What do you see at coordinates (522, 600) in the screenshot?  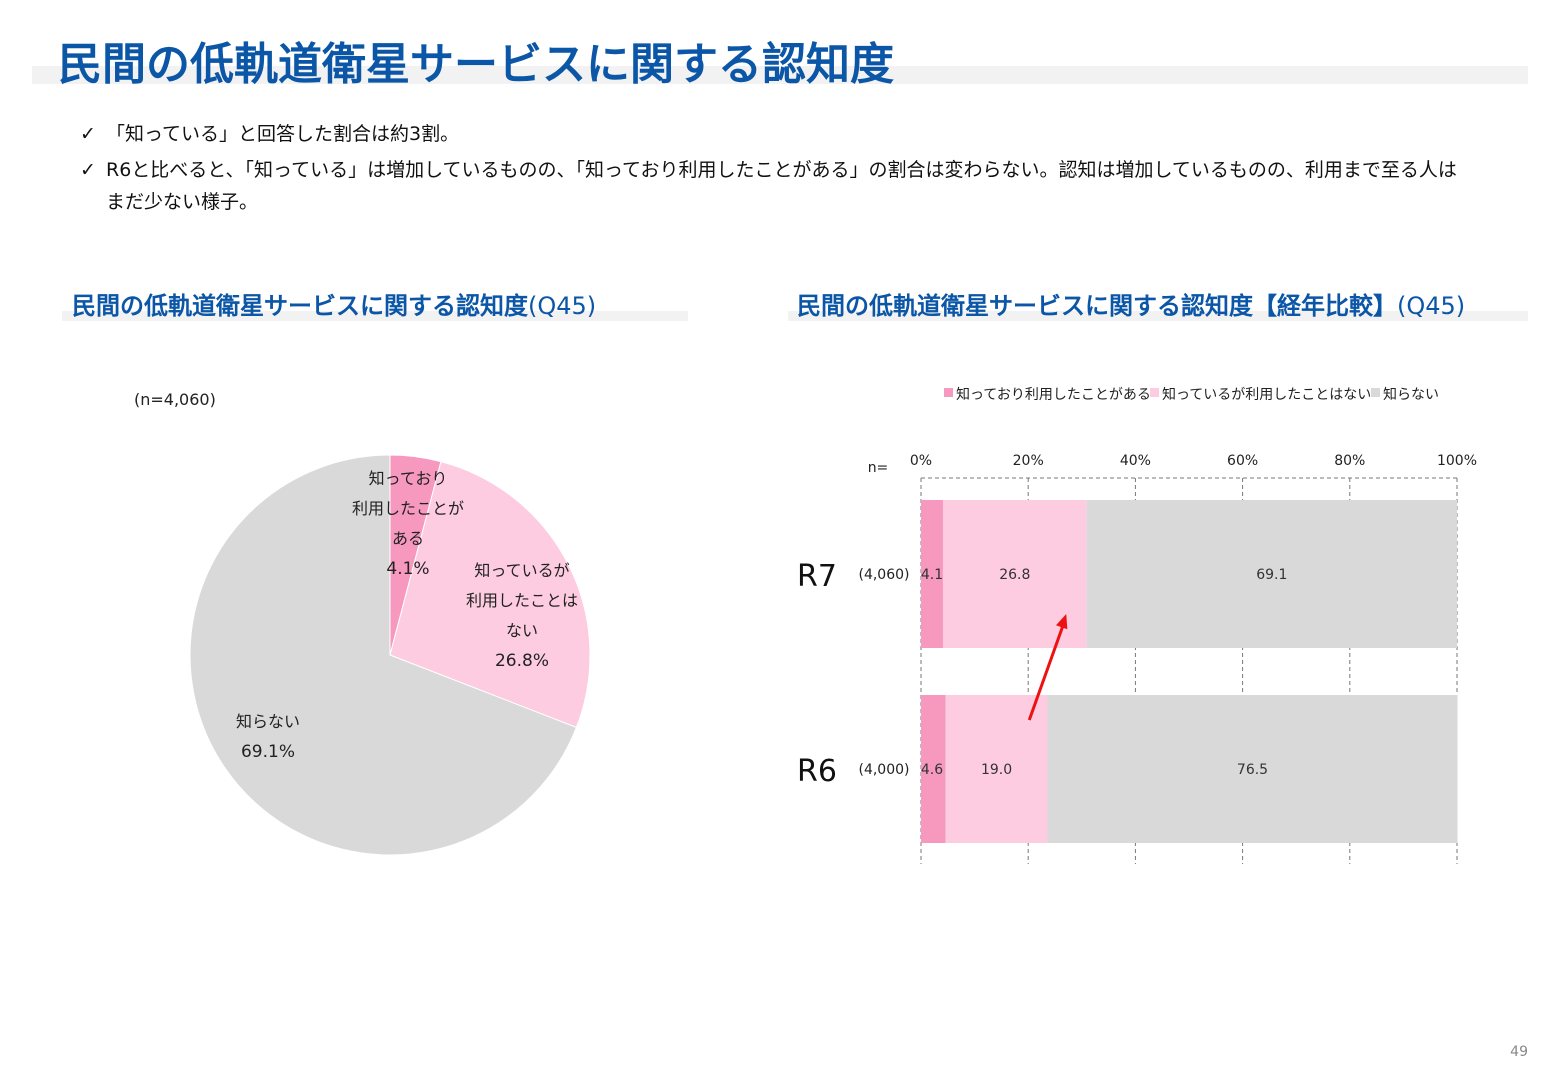 I see `pie-label: 利用したことは` at bounding box center [522, 600].